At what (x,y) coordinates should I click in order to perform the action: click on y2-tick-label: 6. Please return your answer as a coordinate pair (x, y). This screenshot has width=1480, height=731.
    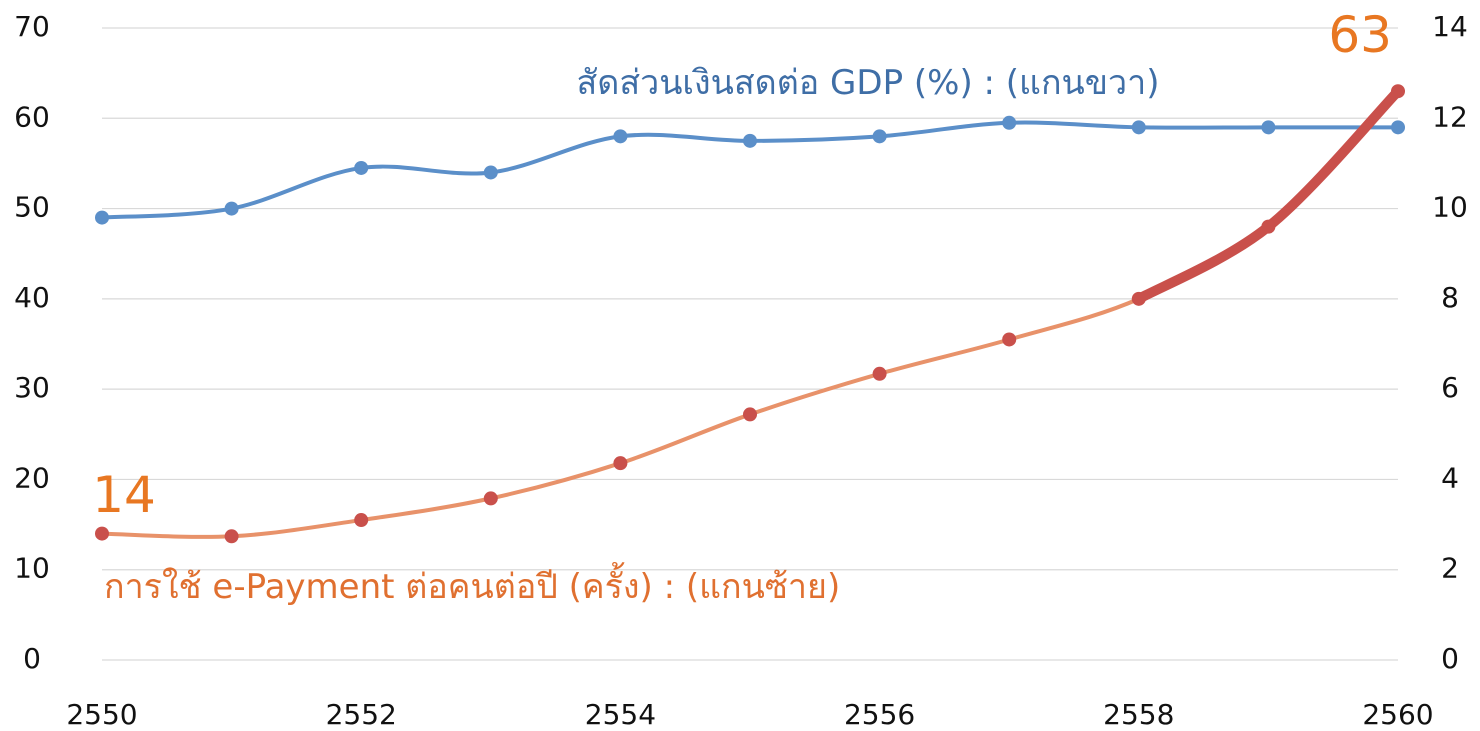
    Looking at the image, I should click on (1450, 387).